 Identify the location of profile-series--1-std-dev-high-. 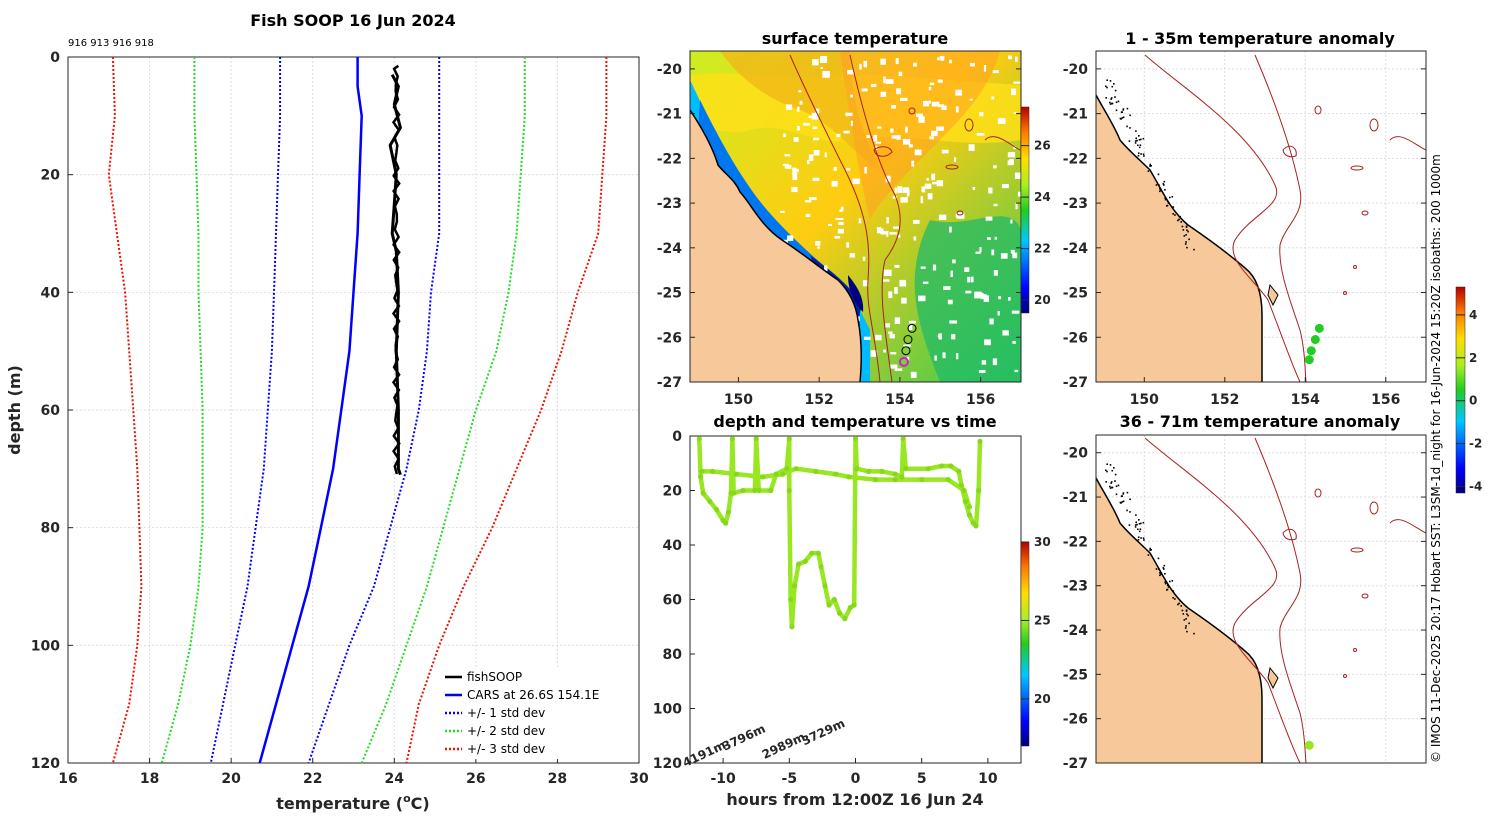
(374, 410).